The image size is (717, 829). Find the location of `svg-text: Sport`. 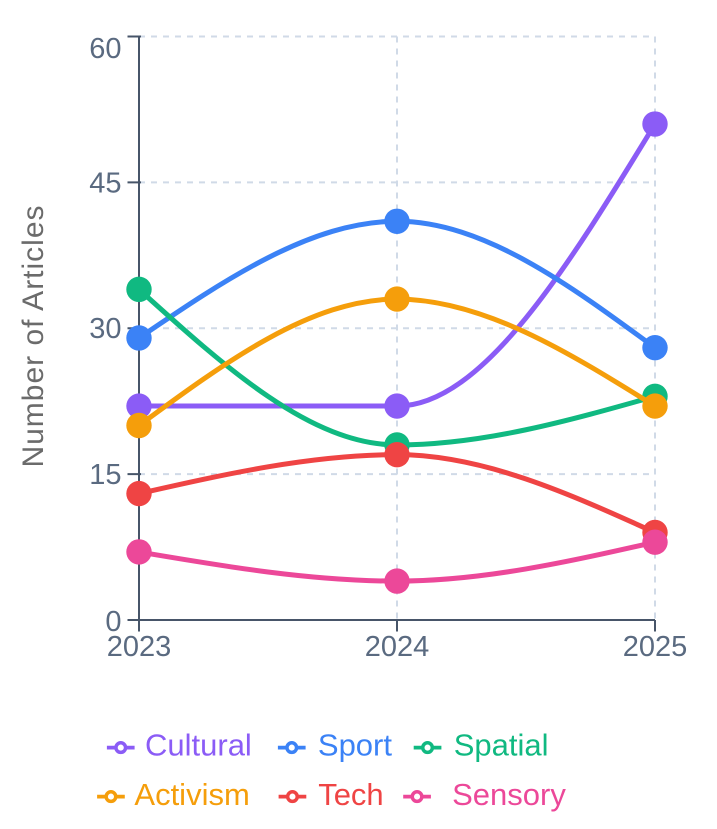

svg-text: Sport is located at coordinates (355, 745).